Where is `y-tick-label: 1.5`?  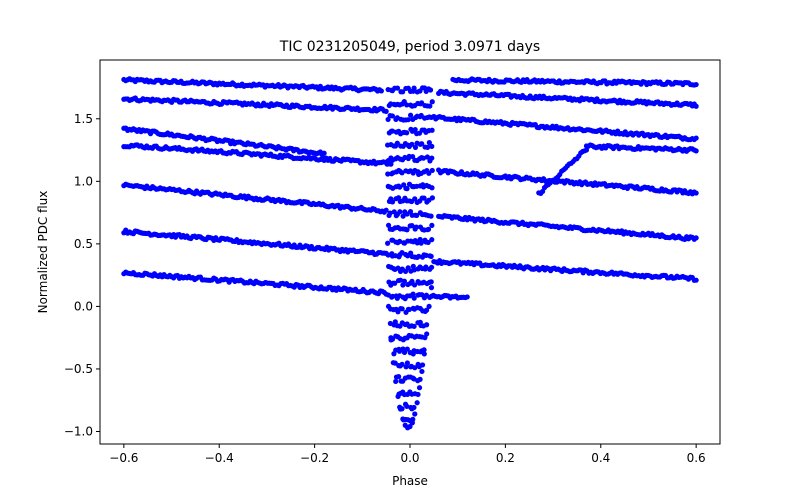
y-tick-label: 1.5 is located at coordinates (83, 119).